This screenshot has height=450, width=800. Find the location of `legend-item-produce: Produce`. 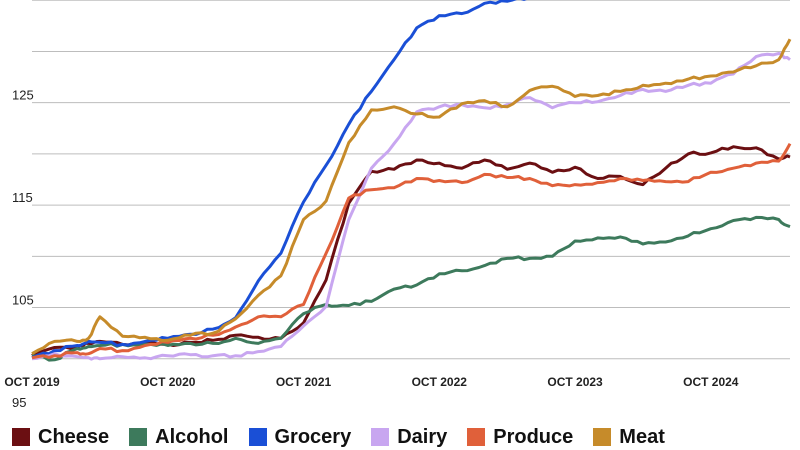

legend-item-produce: Produce is located at coordinates (520, 437).